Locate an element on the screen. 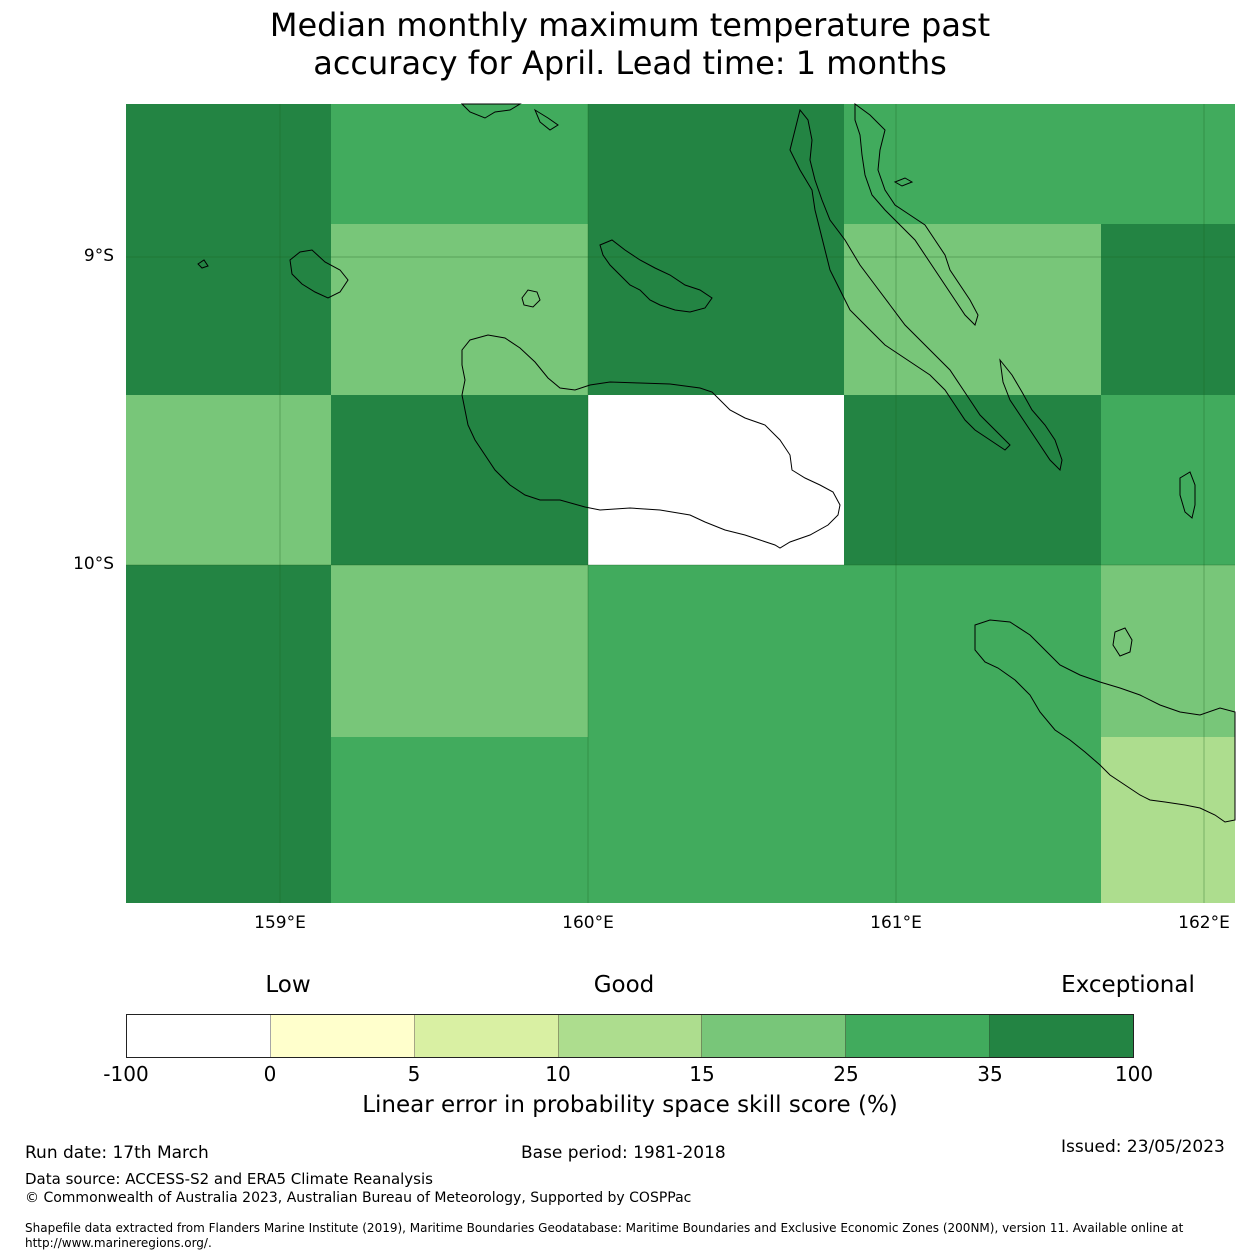 This screenshot has height=1260, width=1260. coast-makira is located at coordinates (1105, 721).